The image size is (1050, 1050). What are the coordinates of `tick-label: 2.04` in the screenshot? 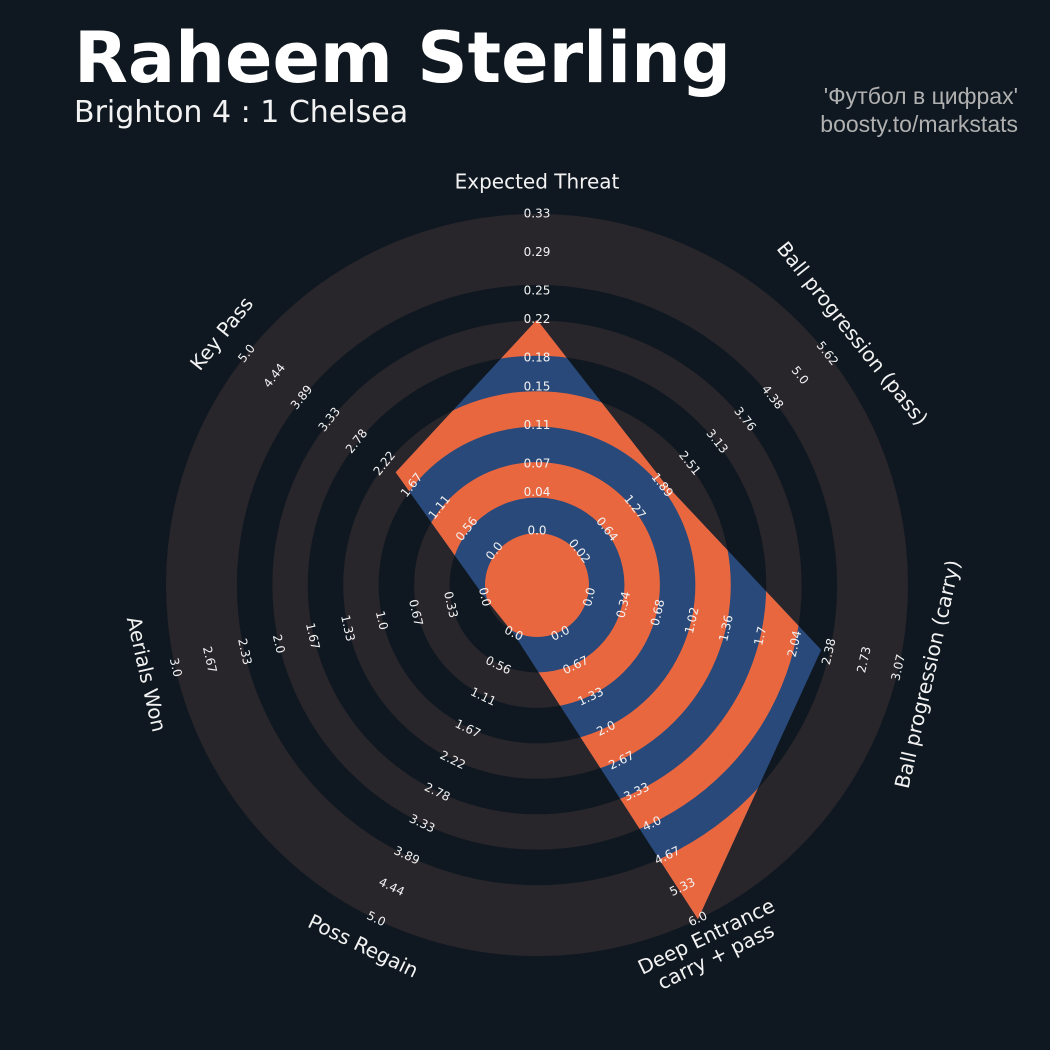 It's located at (795, 643).